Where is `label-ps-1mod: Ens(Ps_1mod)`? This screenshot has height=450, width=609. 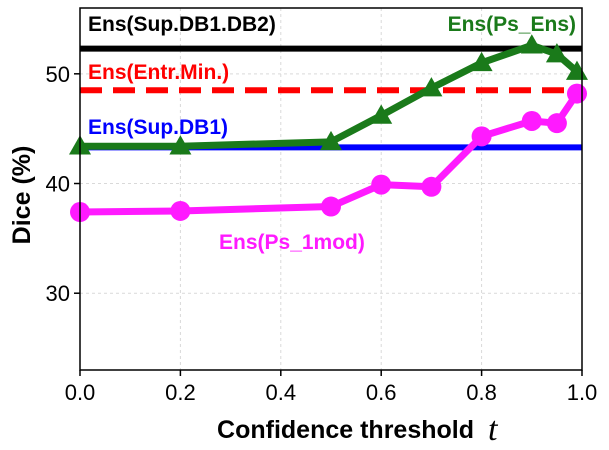 label-ps-1mod: Ens(Ps_1mod) is located at coordinates (292, 242).